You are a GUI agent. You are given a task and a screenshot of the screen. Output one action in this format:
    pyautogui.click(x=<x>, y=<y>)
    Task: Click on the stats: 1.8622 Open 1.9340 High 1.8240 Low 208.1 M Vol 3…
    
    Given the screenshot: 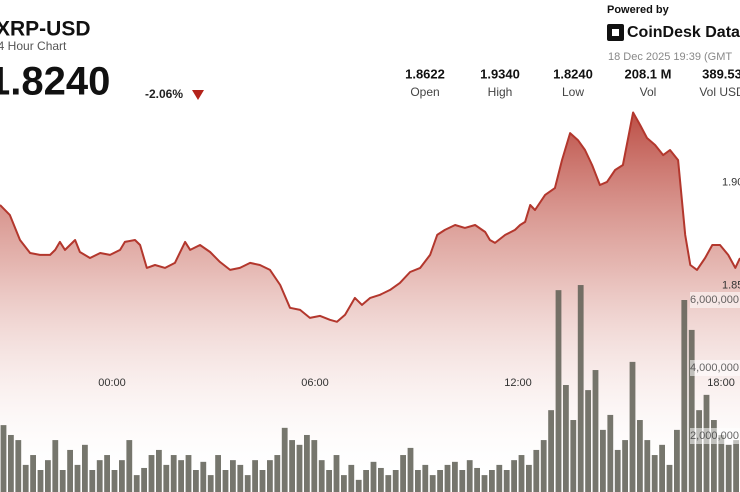 What is the action you would take?
    pyautogui.click(x=572, y=82)
    